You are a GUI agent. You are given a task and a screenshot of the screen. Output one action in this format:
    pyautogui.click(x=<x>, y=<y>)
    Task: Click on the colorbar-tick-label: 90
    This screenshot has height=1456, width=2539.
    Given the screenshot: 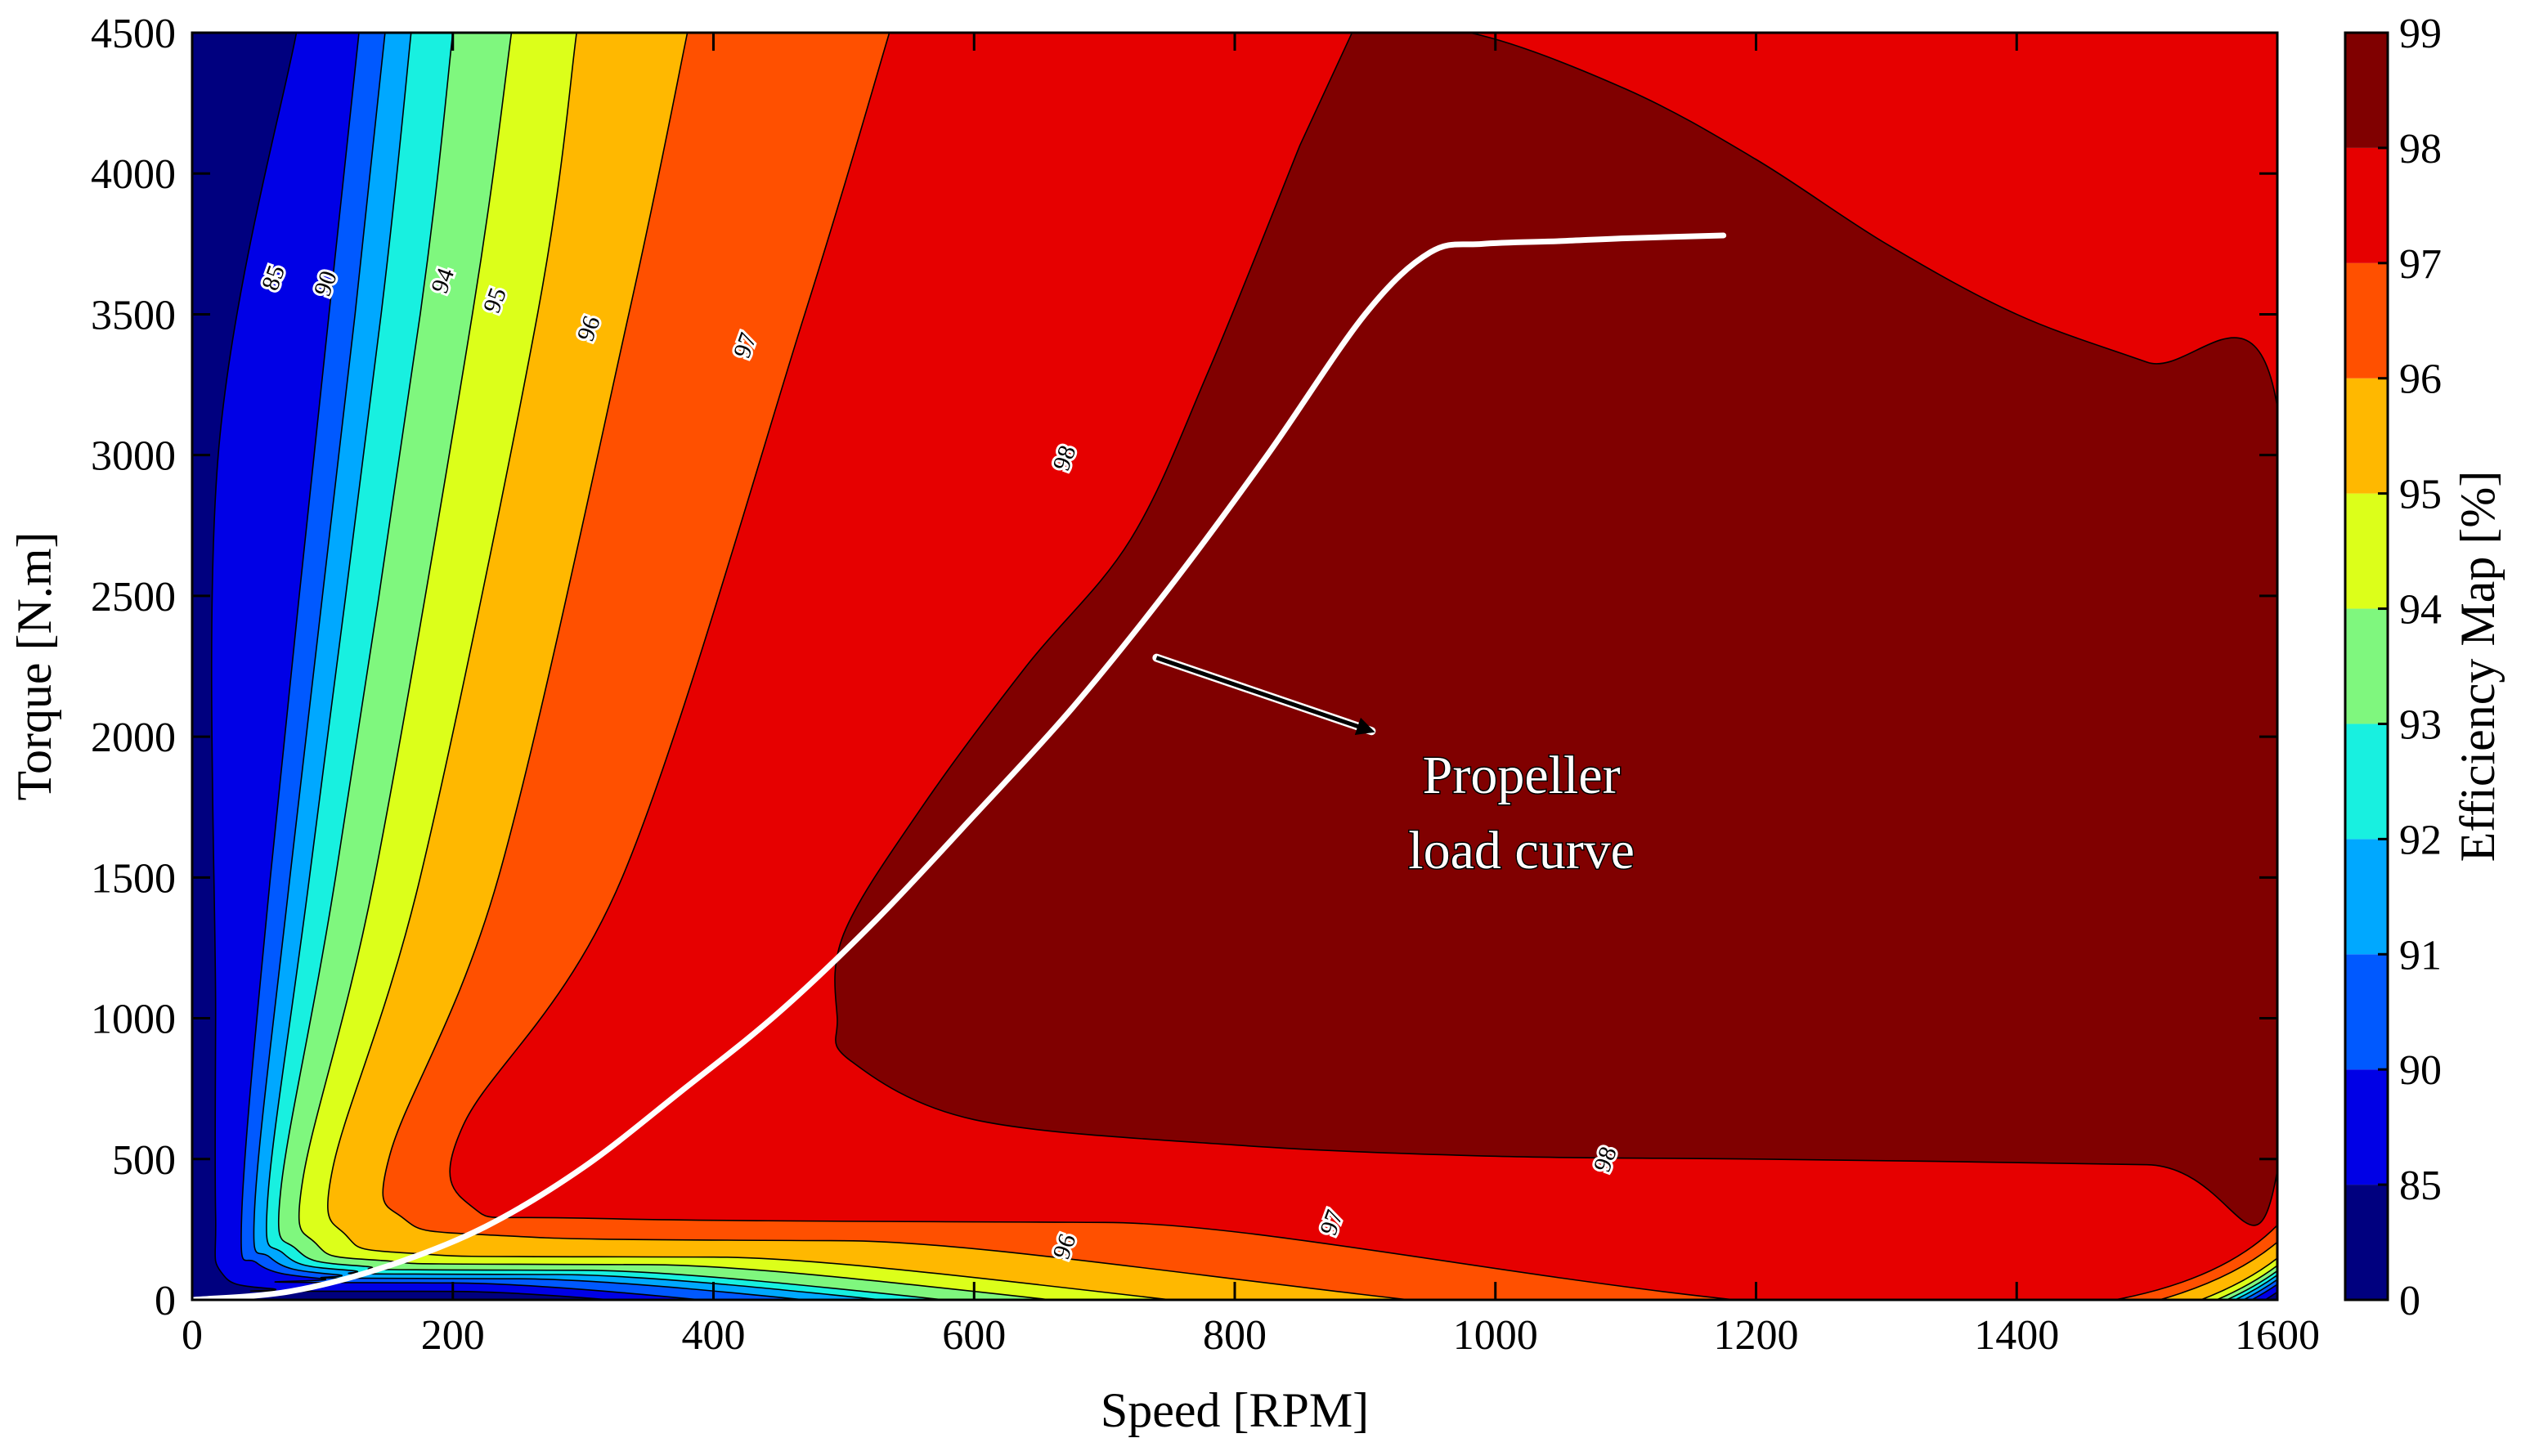 What is the action you would take?
    pyautogui.click(x=2420, y=1070)
    